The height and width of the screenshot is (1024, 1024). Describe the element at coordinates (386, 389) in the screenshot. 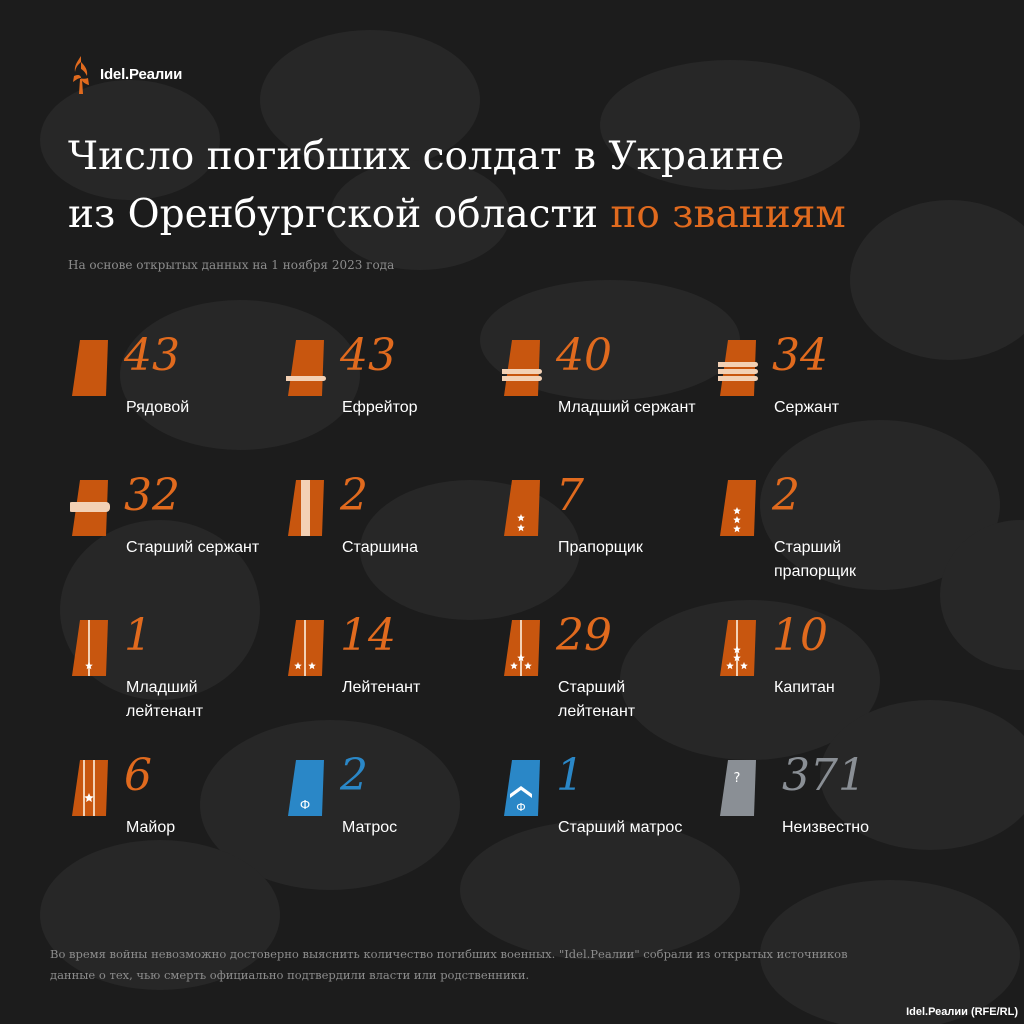

I see `rank-item: 43 Ефрейтор` at that location.